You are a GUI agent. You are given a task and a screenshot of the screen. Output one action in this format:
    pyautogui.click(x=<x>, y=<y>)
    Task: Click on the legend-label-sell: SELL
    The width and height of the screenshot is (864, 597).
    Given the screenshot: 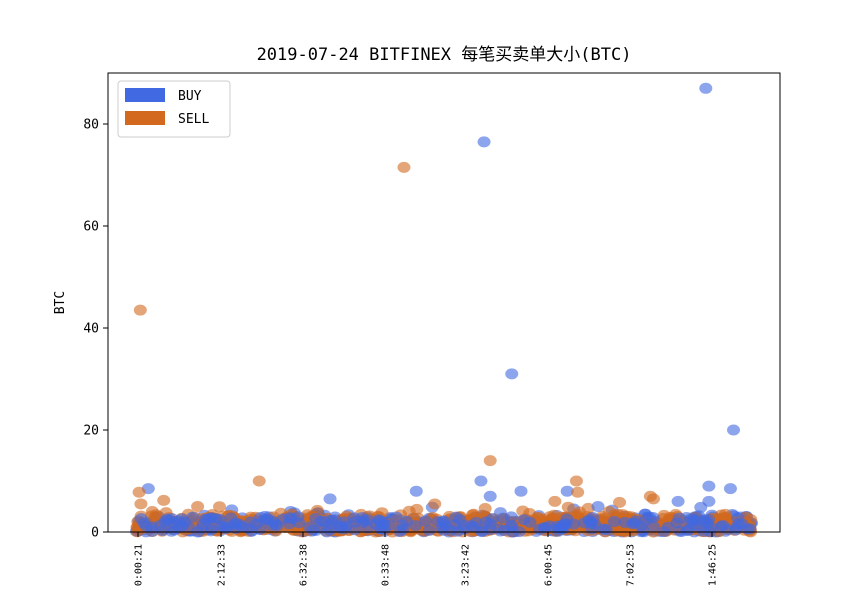 What is the action you would take?
    pyautogui.click(x=193, y=119)
    